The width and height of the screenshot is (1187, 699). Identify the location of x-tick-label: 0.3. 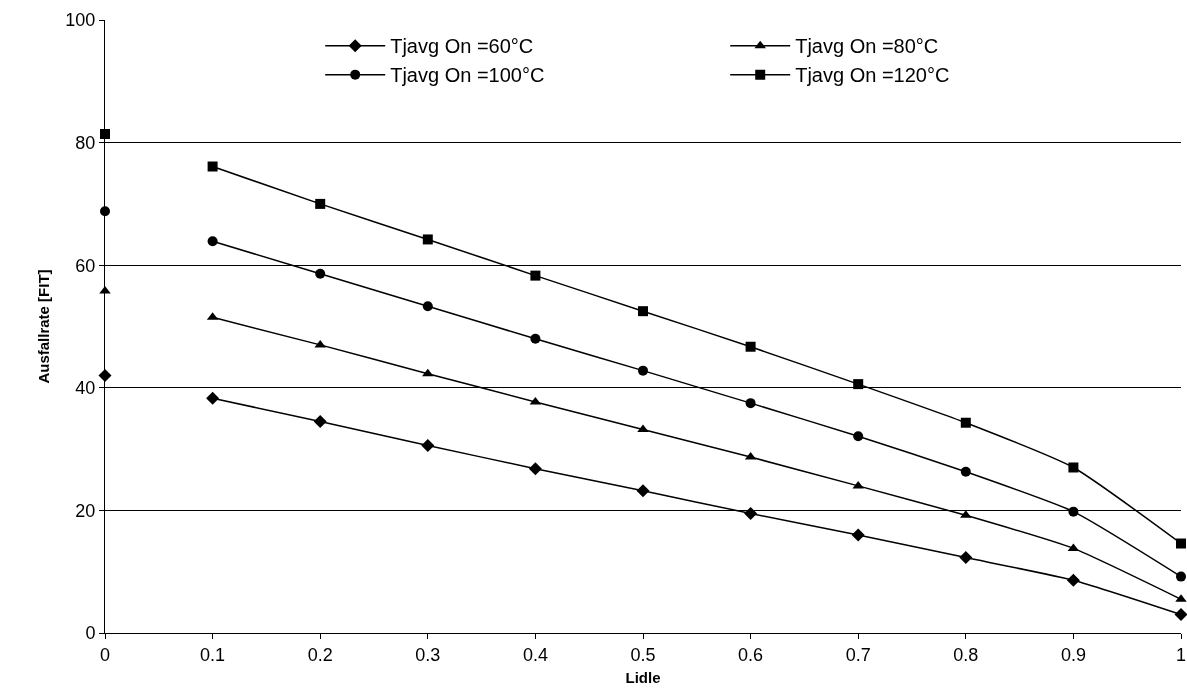
(428, 654).